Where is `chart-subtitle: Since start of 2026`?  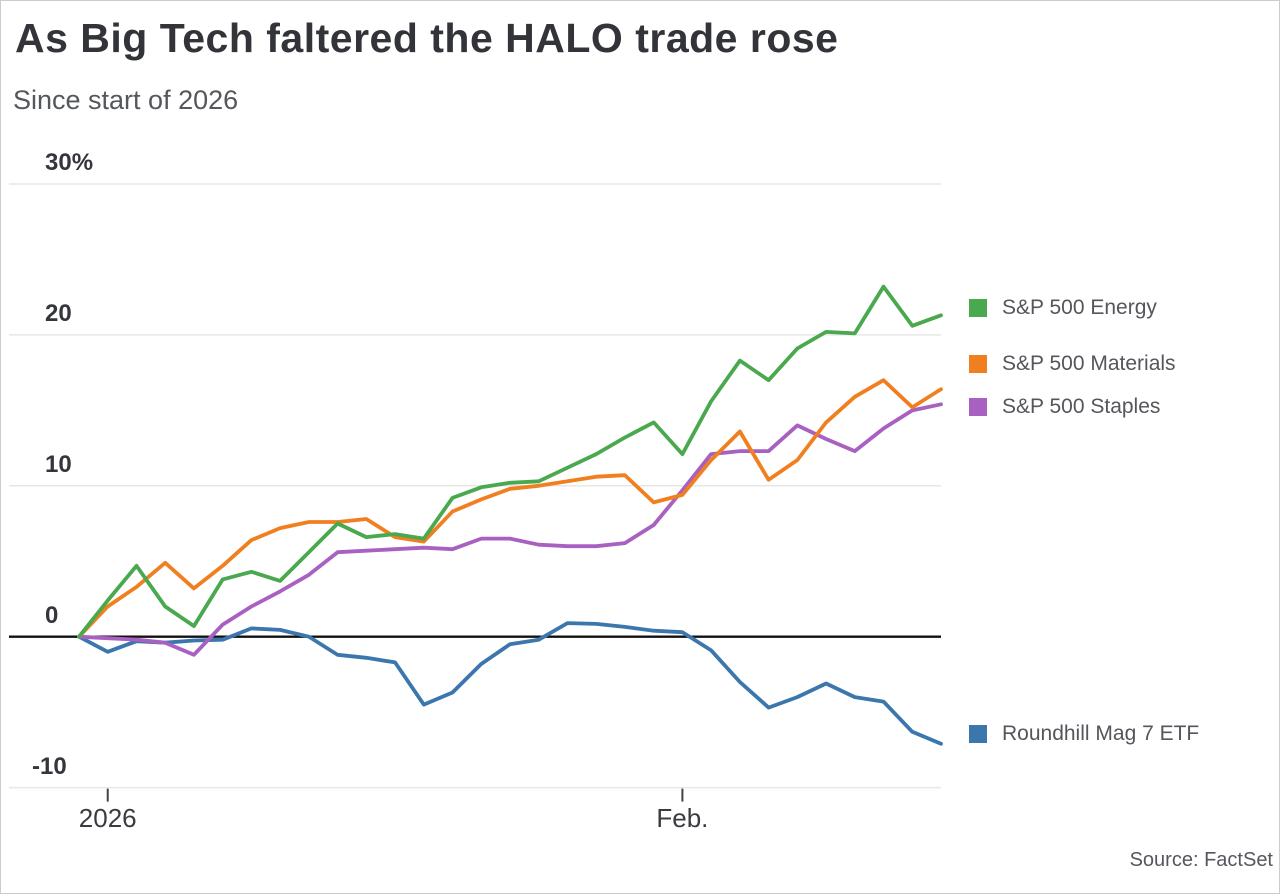 chart-subtitle: Since start of 2026 is located at coordinates (126, 100).